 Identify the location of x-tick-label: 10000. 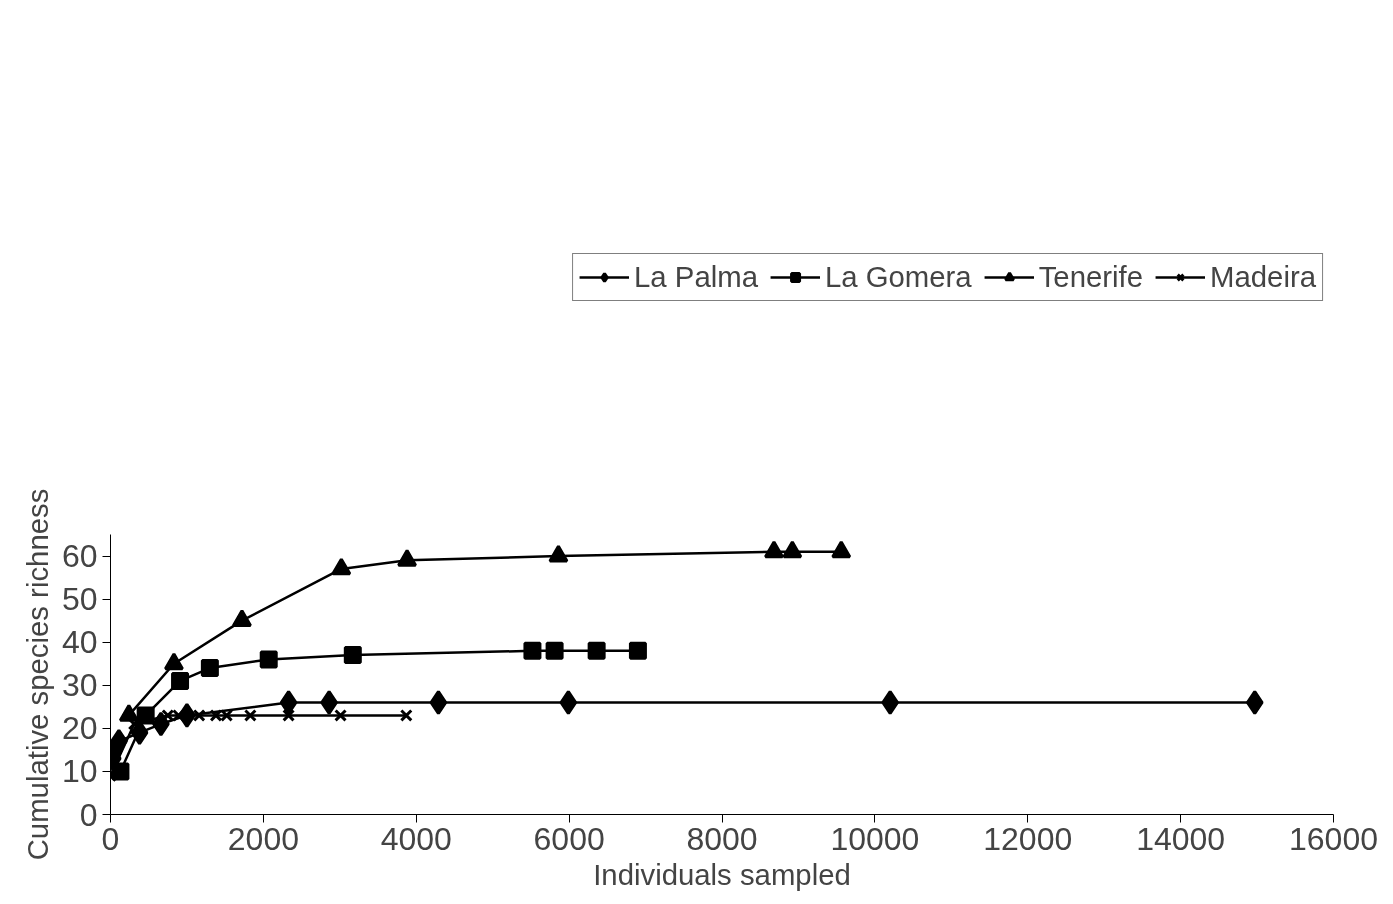
(875, 838).